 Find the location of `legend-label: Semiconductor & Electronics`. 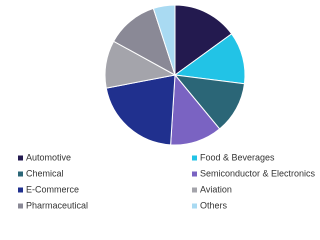

legend-label: Semiconductor & Electronics is located at coordinates (258, 173).